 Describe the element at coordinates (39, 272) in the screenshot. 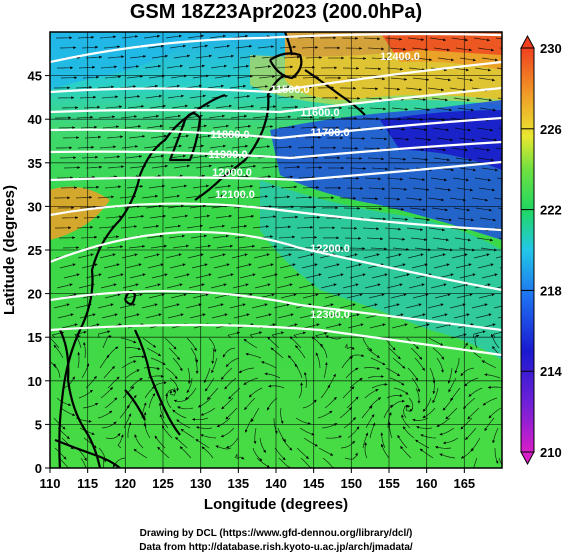

I see `y-axis-ticks: 0 5 10 15 20 25 30 35 40 45` at that location.